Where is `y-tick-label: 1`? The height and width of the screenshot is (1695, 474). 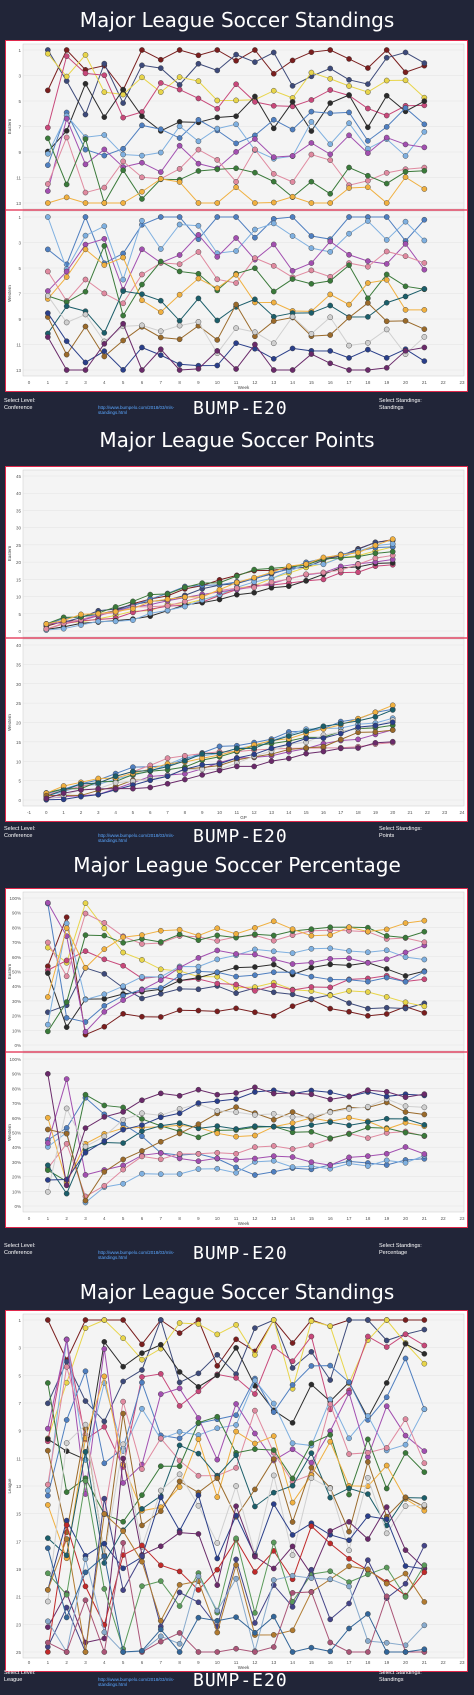 y-tick-label: 1 is located at coordinates (19, 50).